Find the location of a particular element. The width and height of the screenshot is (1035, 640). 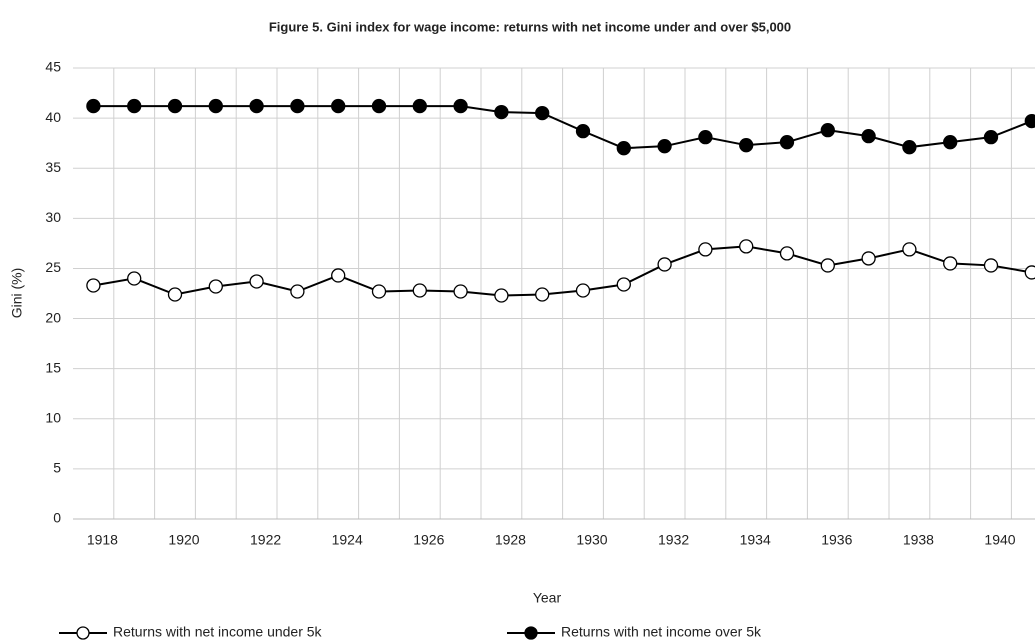

x-tick-label: 1928 is located at coordinates (510, 540).